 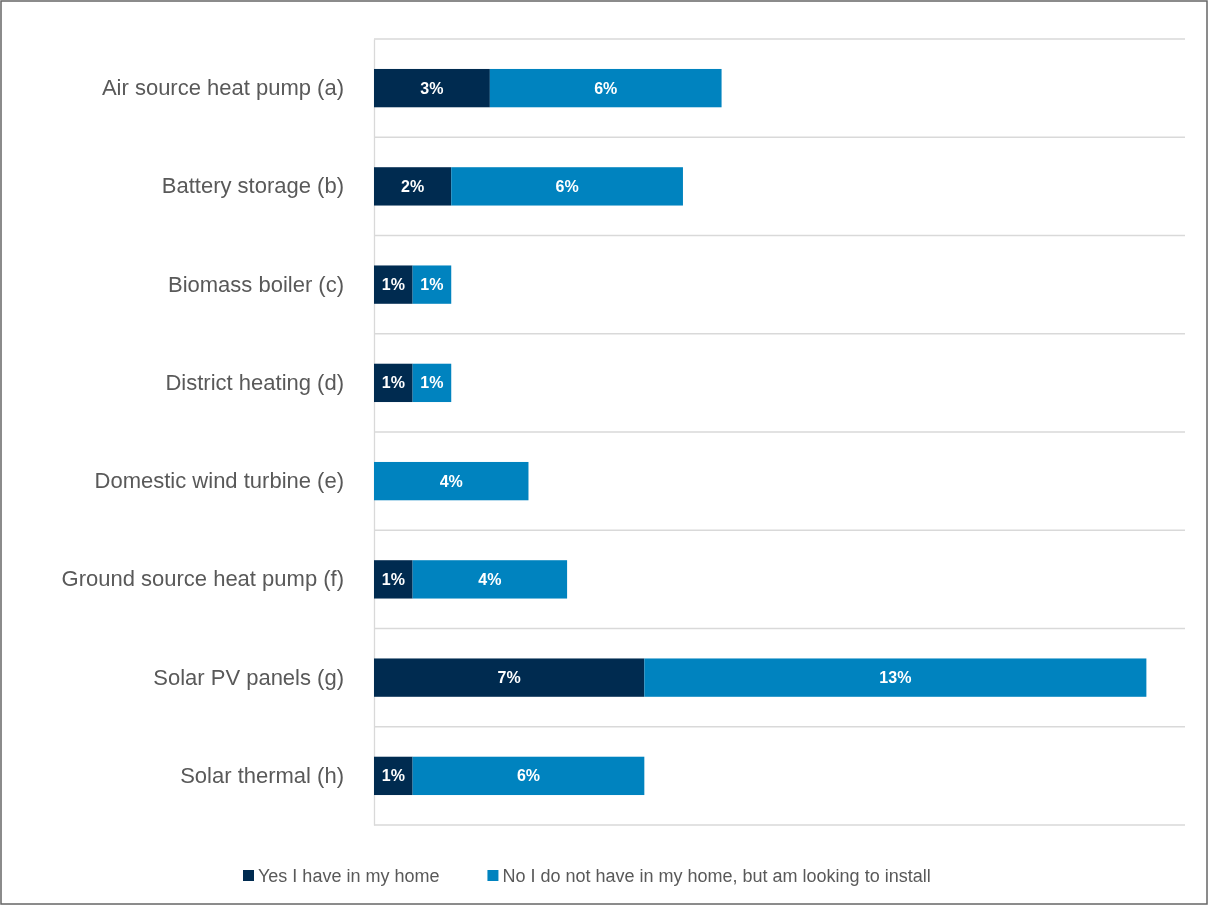 I want to click on y-tick-label: Solar thermal (h), so click(x=262, y=775).